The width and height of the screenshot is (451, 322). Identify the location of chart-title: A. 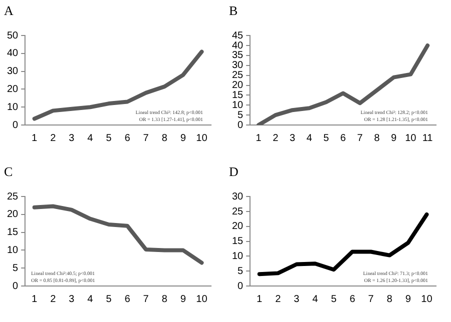
(9, 10).